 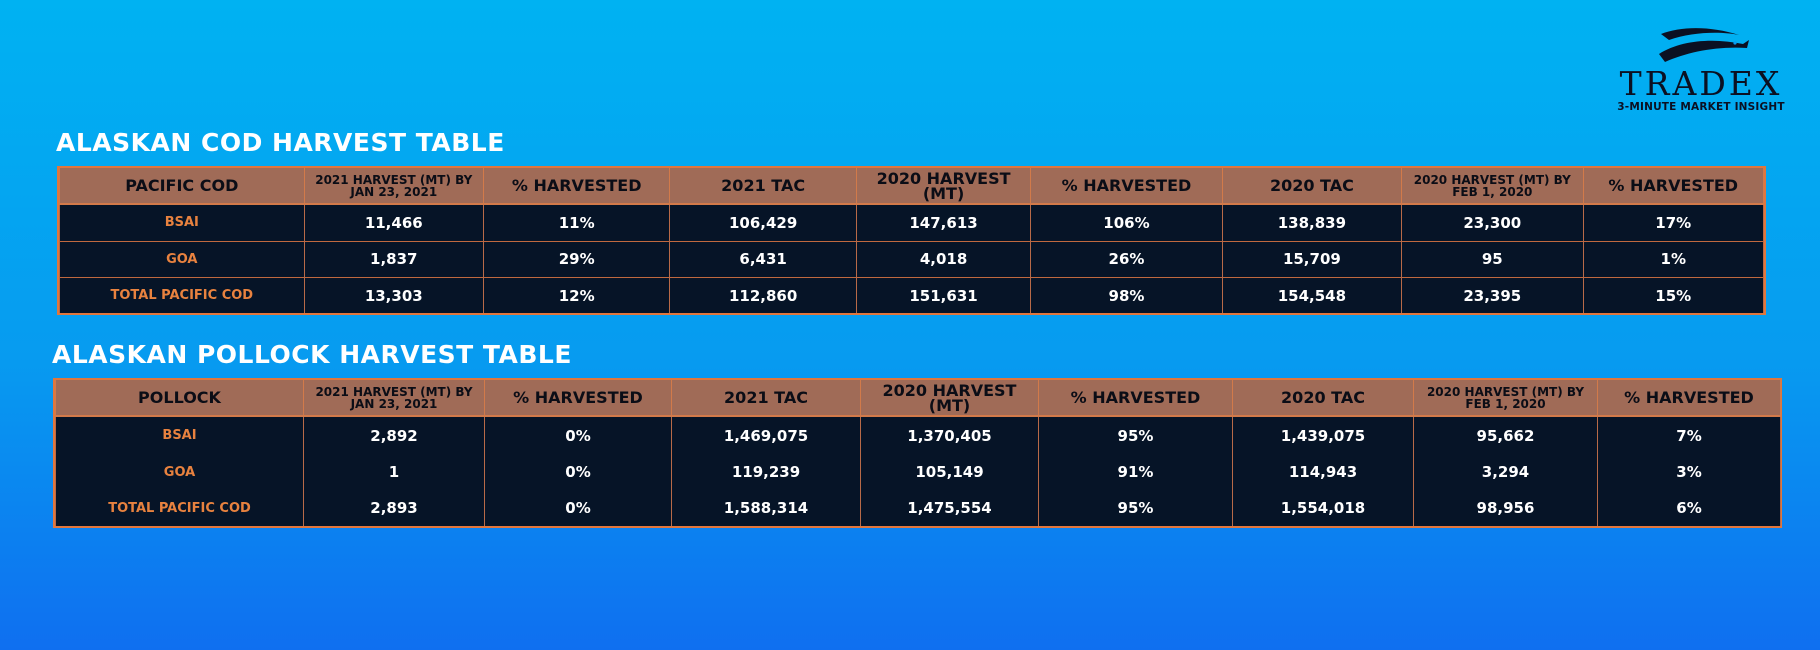 What do you see at coordinates (763, 259) in the screenshot?
I see `table-cell: 6,431` at bounding box center [763, 259].